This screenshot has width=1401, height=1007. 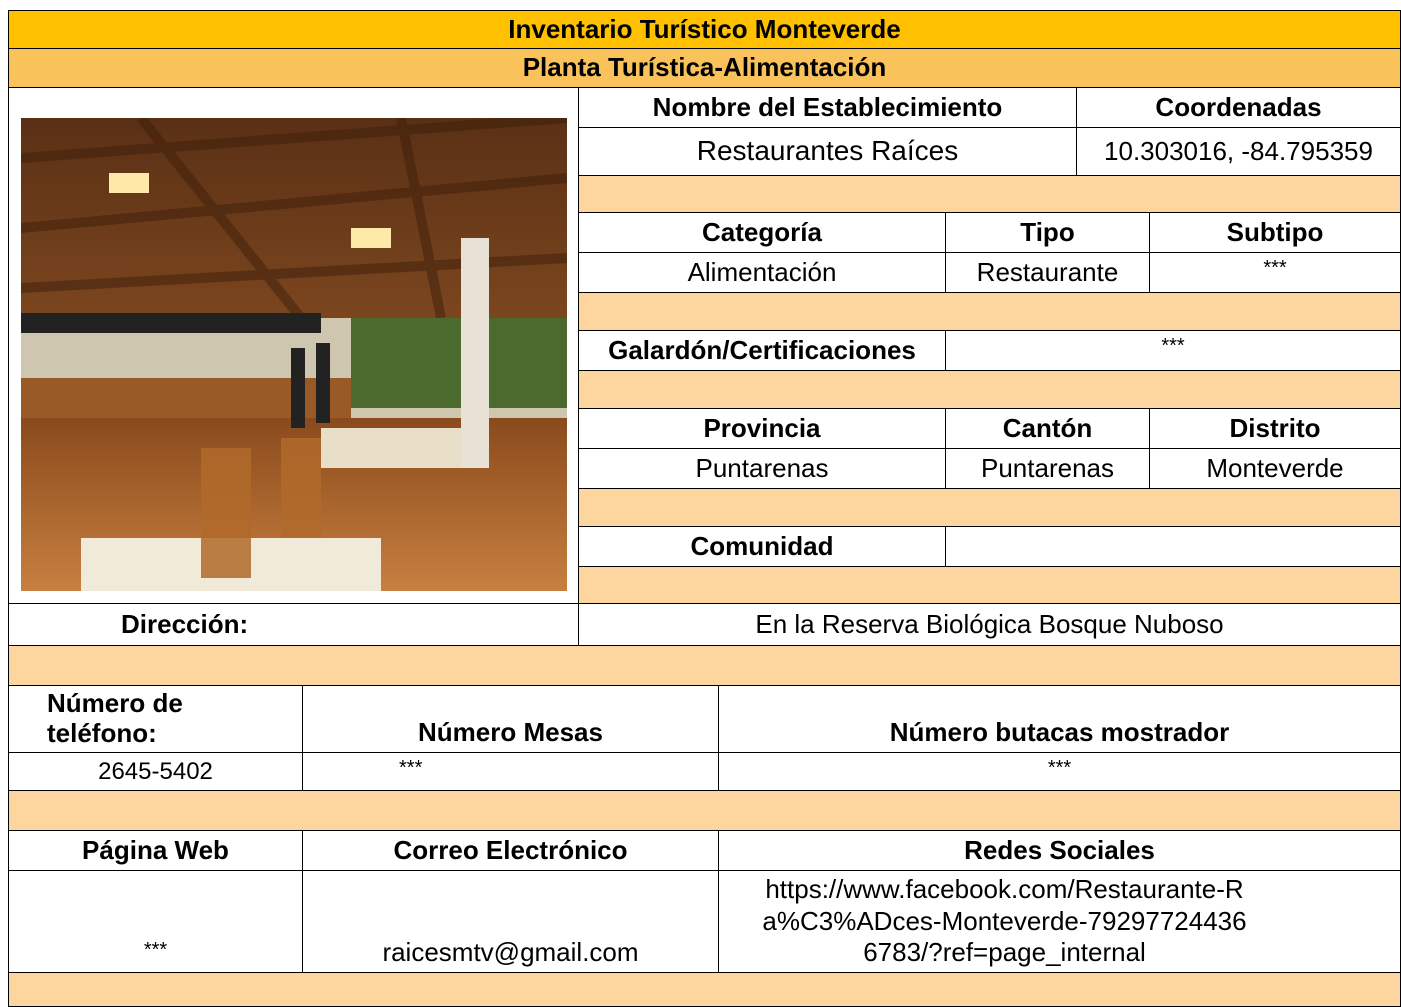 What do you see at coordinates (1173, 546) in the screenshot?
I see `community-value` at bounding box center [1173, 546].